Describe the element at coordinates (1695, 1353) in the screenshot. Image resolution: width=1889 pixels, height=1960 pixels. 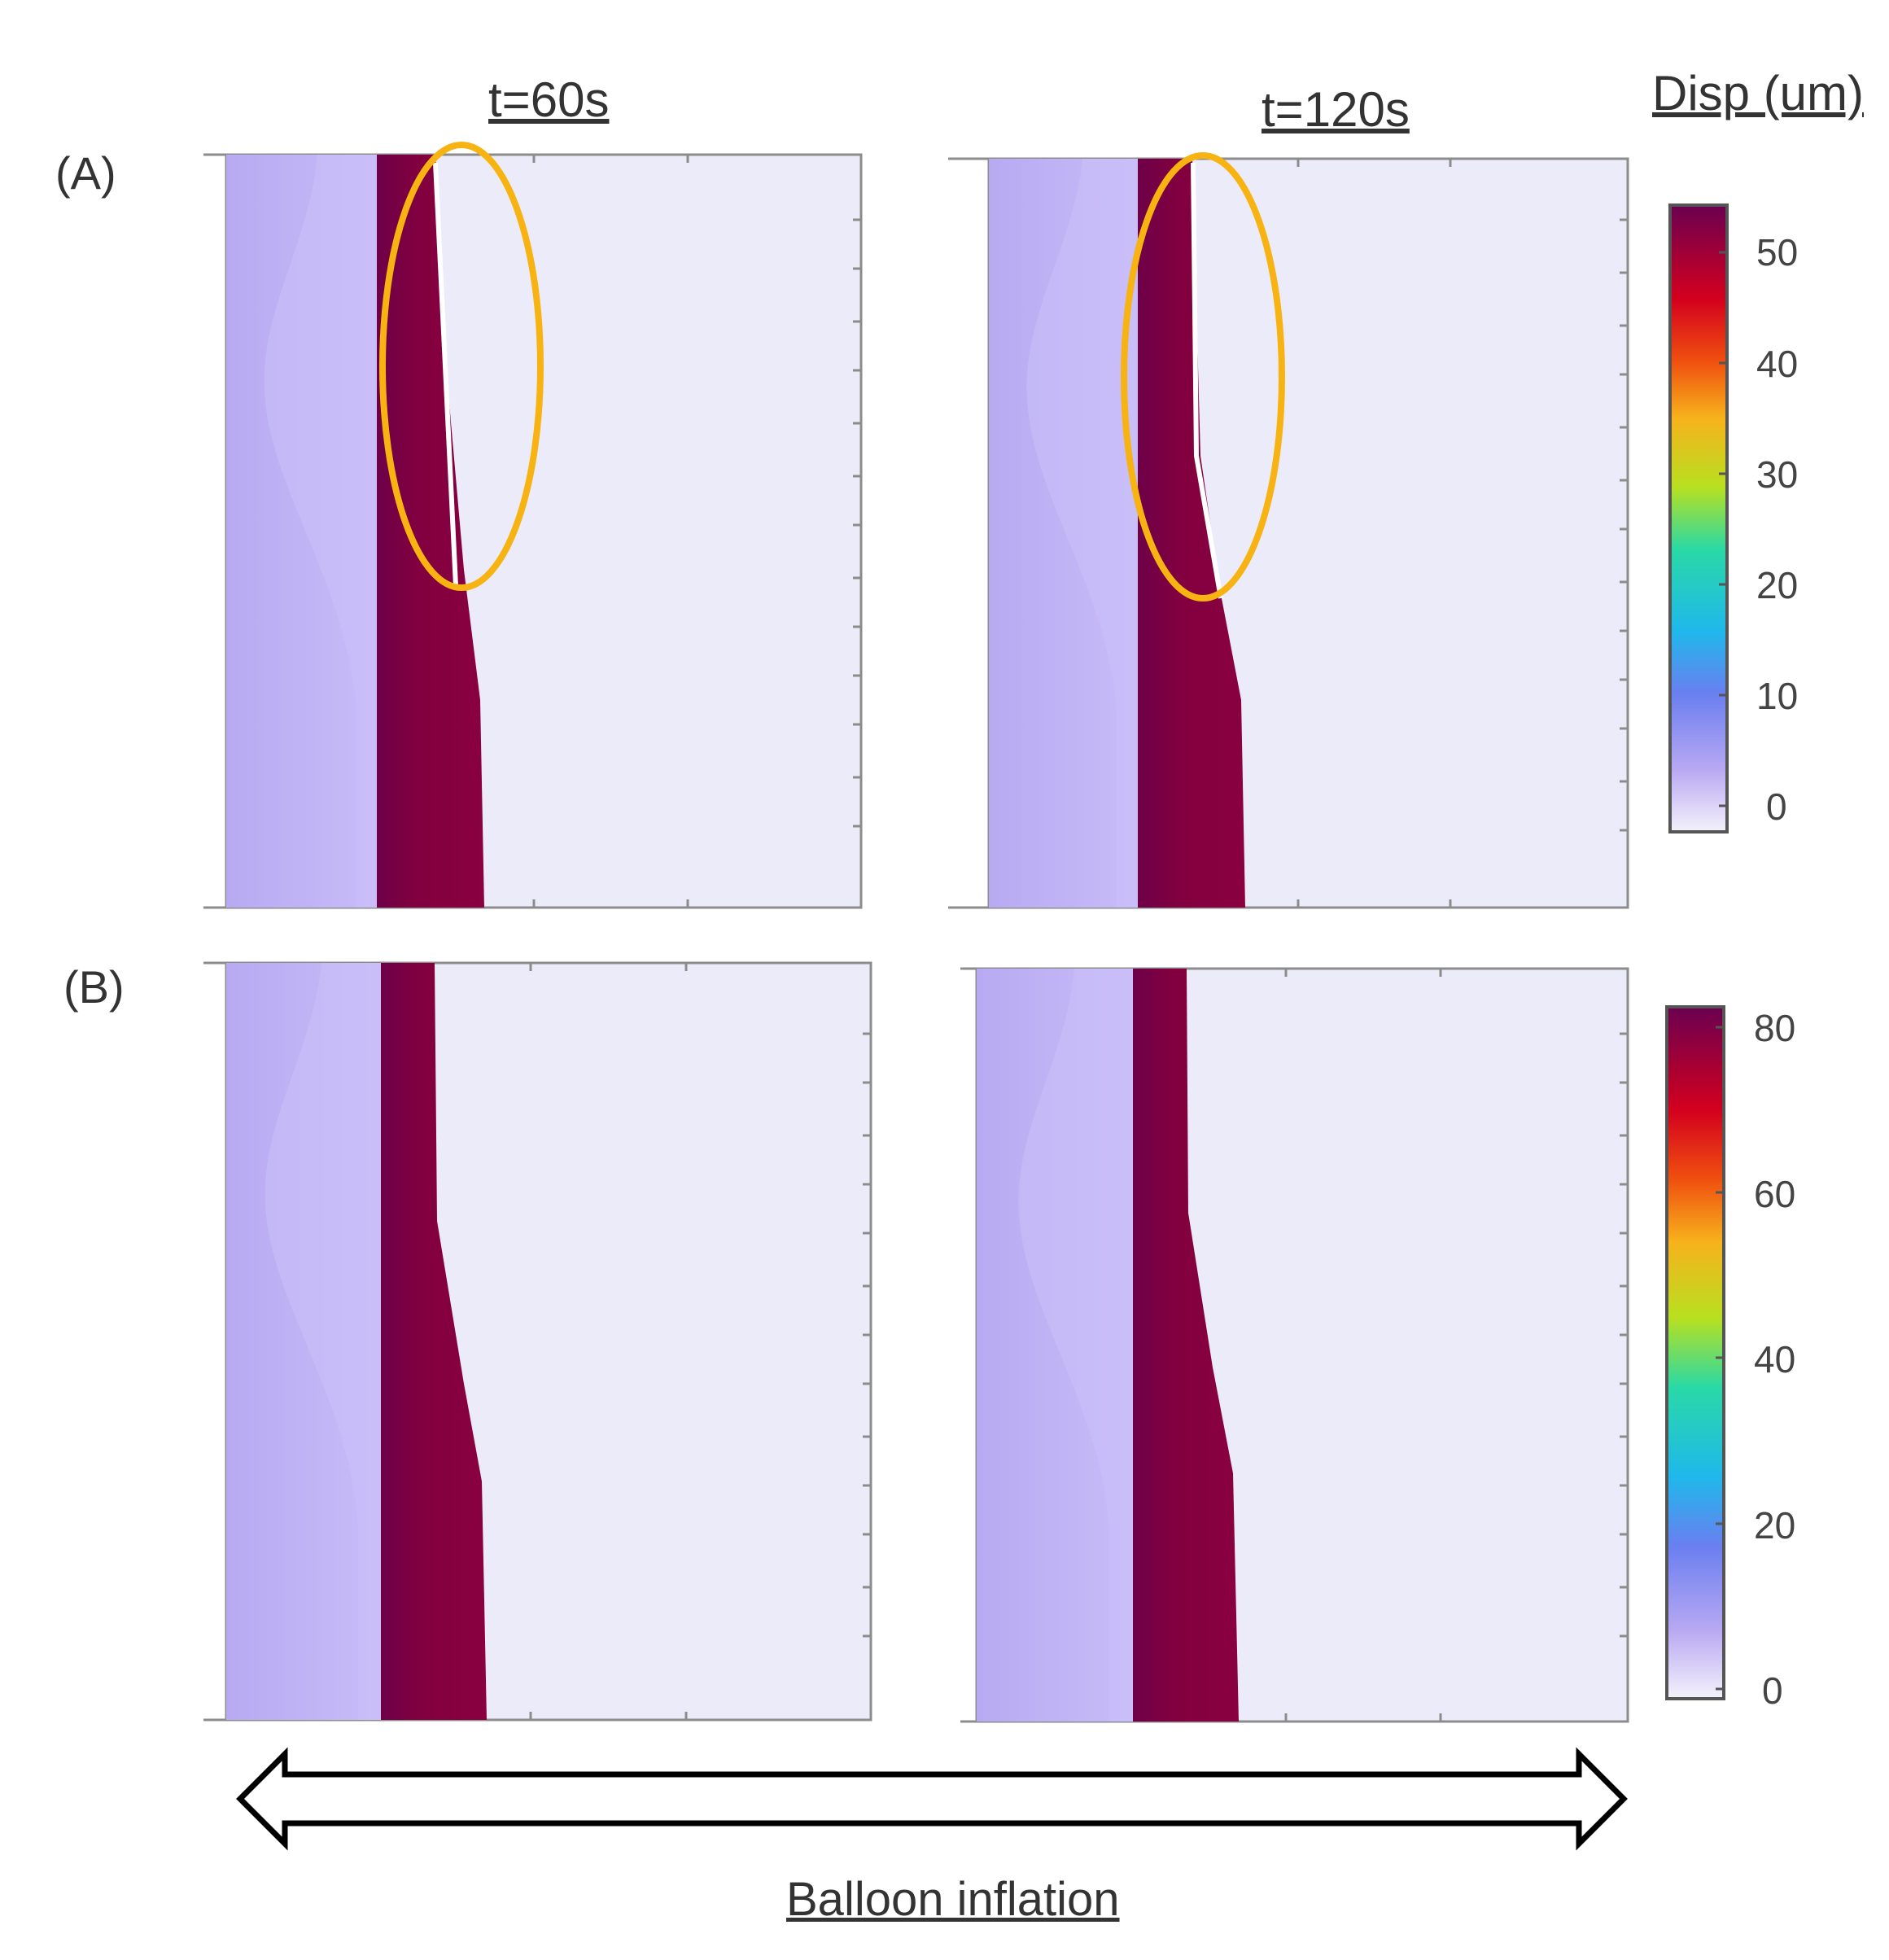
I see `colorbar-b` at that location.